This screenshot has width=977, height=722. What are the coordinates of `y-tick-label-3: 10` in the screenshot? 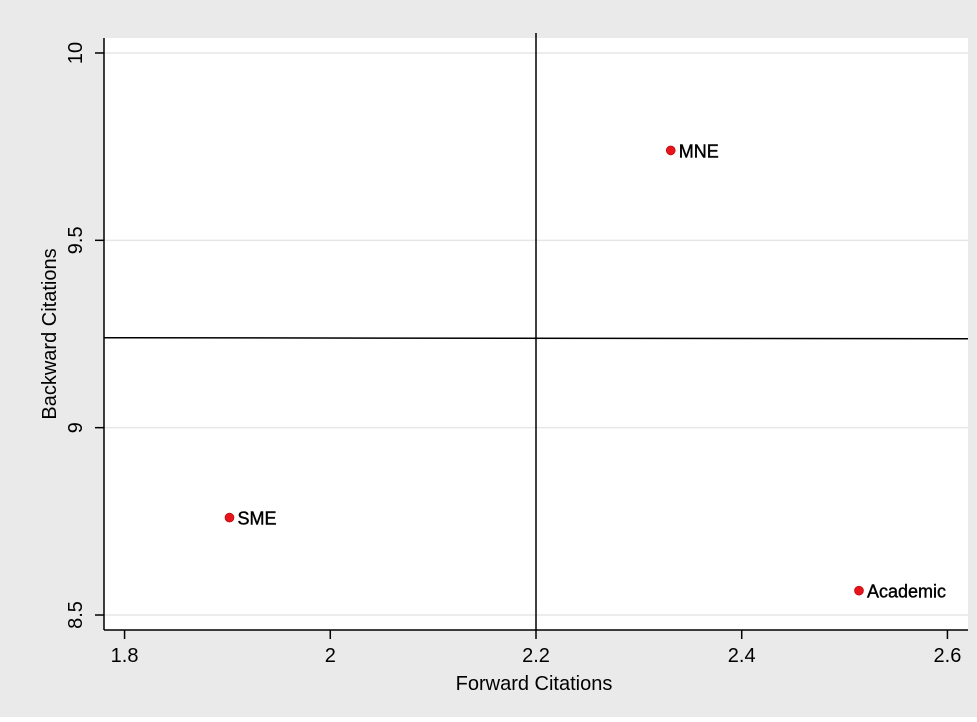 It's located at (76, 53).